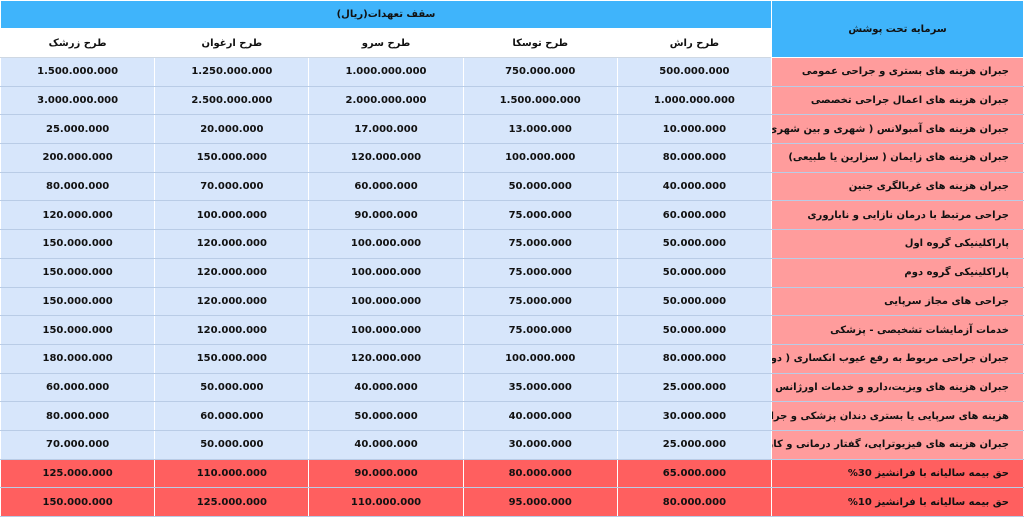 This screenshot has width=1024, height=517. Describe the element at coordinates (694, 43) in the screenshot. I see `plan-name: طرح راش` at that location.